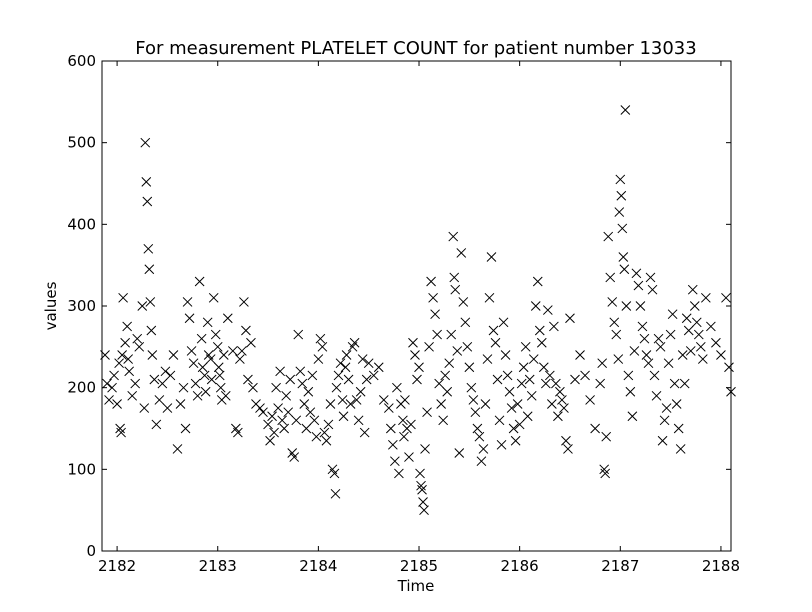  Describe the element at coordinates (81, 306) in the screenshot. I see `y-tick-label-300: 300` at that location.